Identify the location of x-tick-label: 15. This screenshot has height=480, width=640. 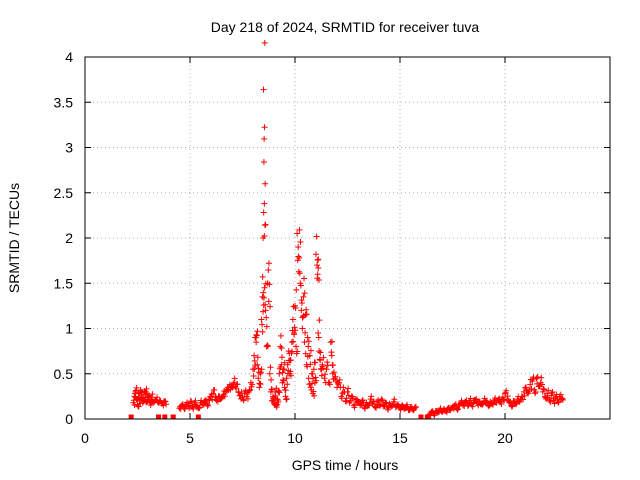
(400, 438).